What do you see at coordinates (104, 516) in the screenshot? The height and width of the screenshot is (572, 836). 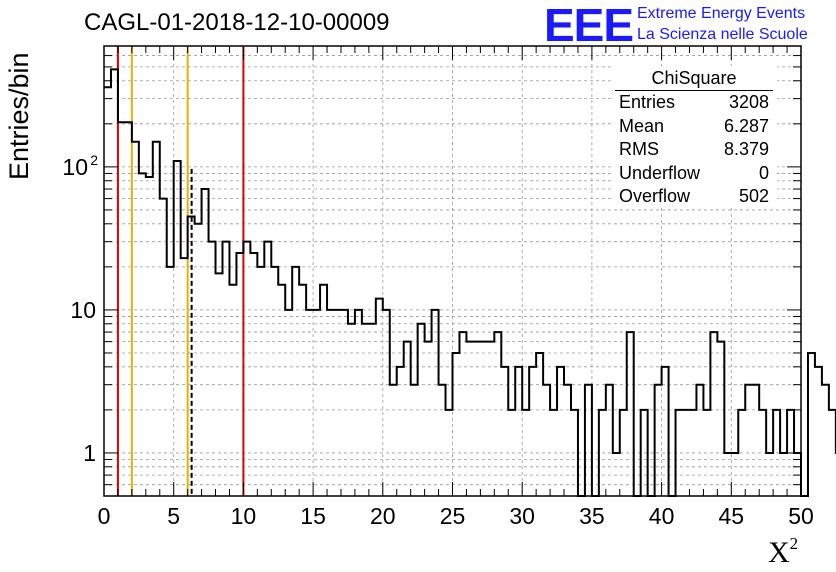 I see `x-tick-label: 0` at bounding box center [104, 516].